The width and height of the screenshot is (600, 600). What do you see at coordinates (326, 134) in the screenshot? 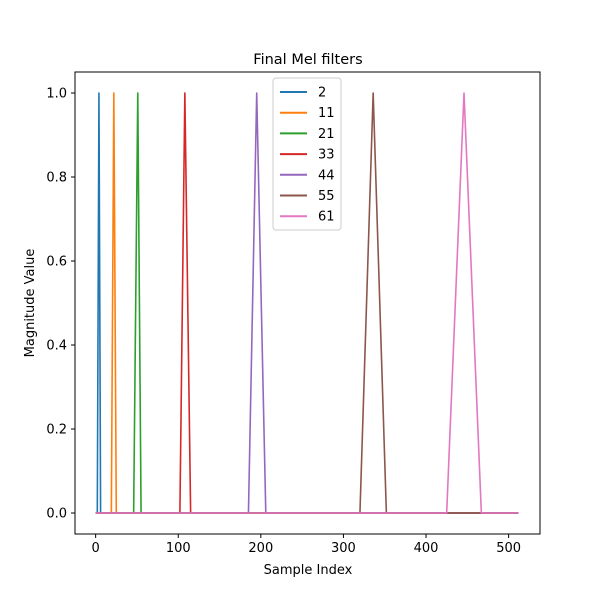
I see `legend-label-21: 21` at bounding box center [326, 134].